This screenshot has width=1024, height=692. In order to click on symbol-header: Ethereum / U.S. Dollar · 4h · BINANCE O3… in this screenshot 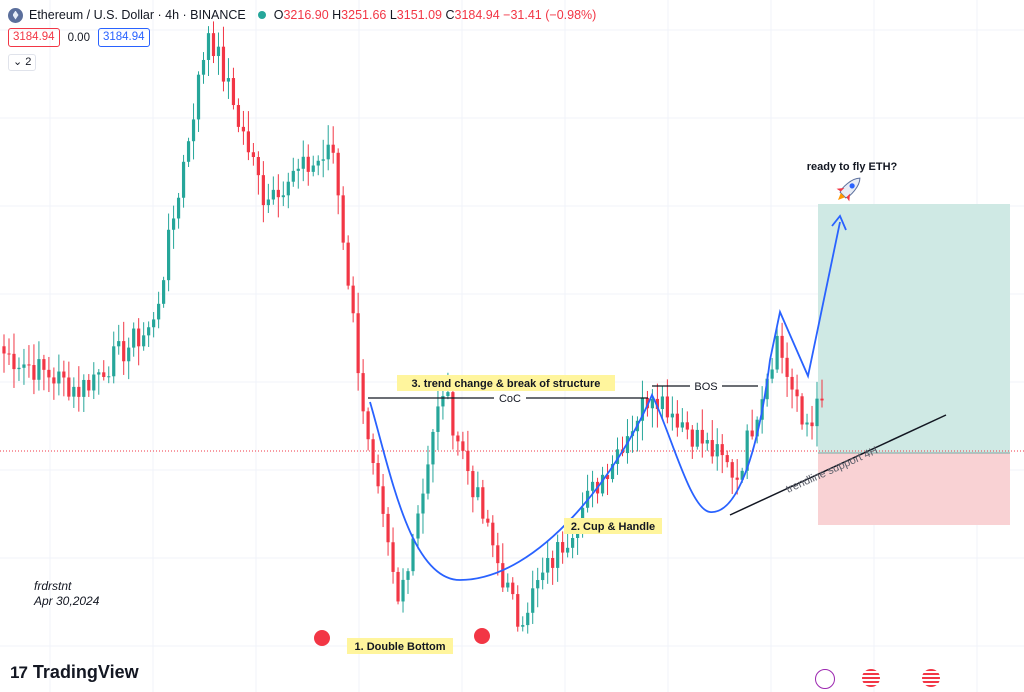, I will do `click(302, 15)`.